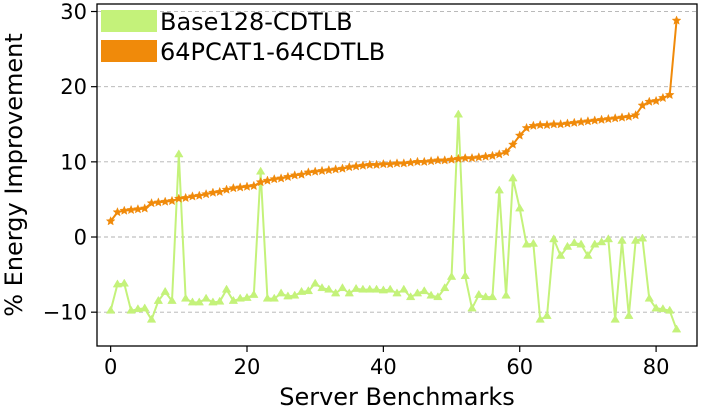  I want to click on x-tick-label: 20, so click(247, 367).